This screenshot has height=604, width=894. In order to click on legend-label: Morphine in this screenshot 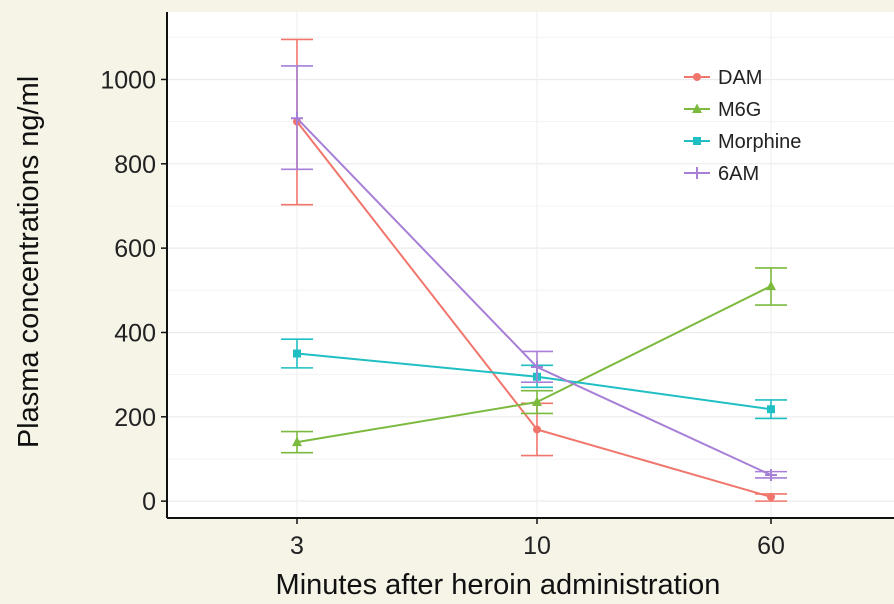, I will do `click(759, 142)`.